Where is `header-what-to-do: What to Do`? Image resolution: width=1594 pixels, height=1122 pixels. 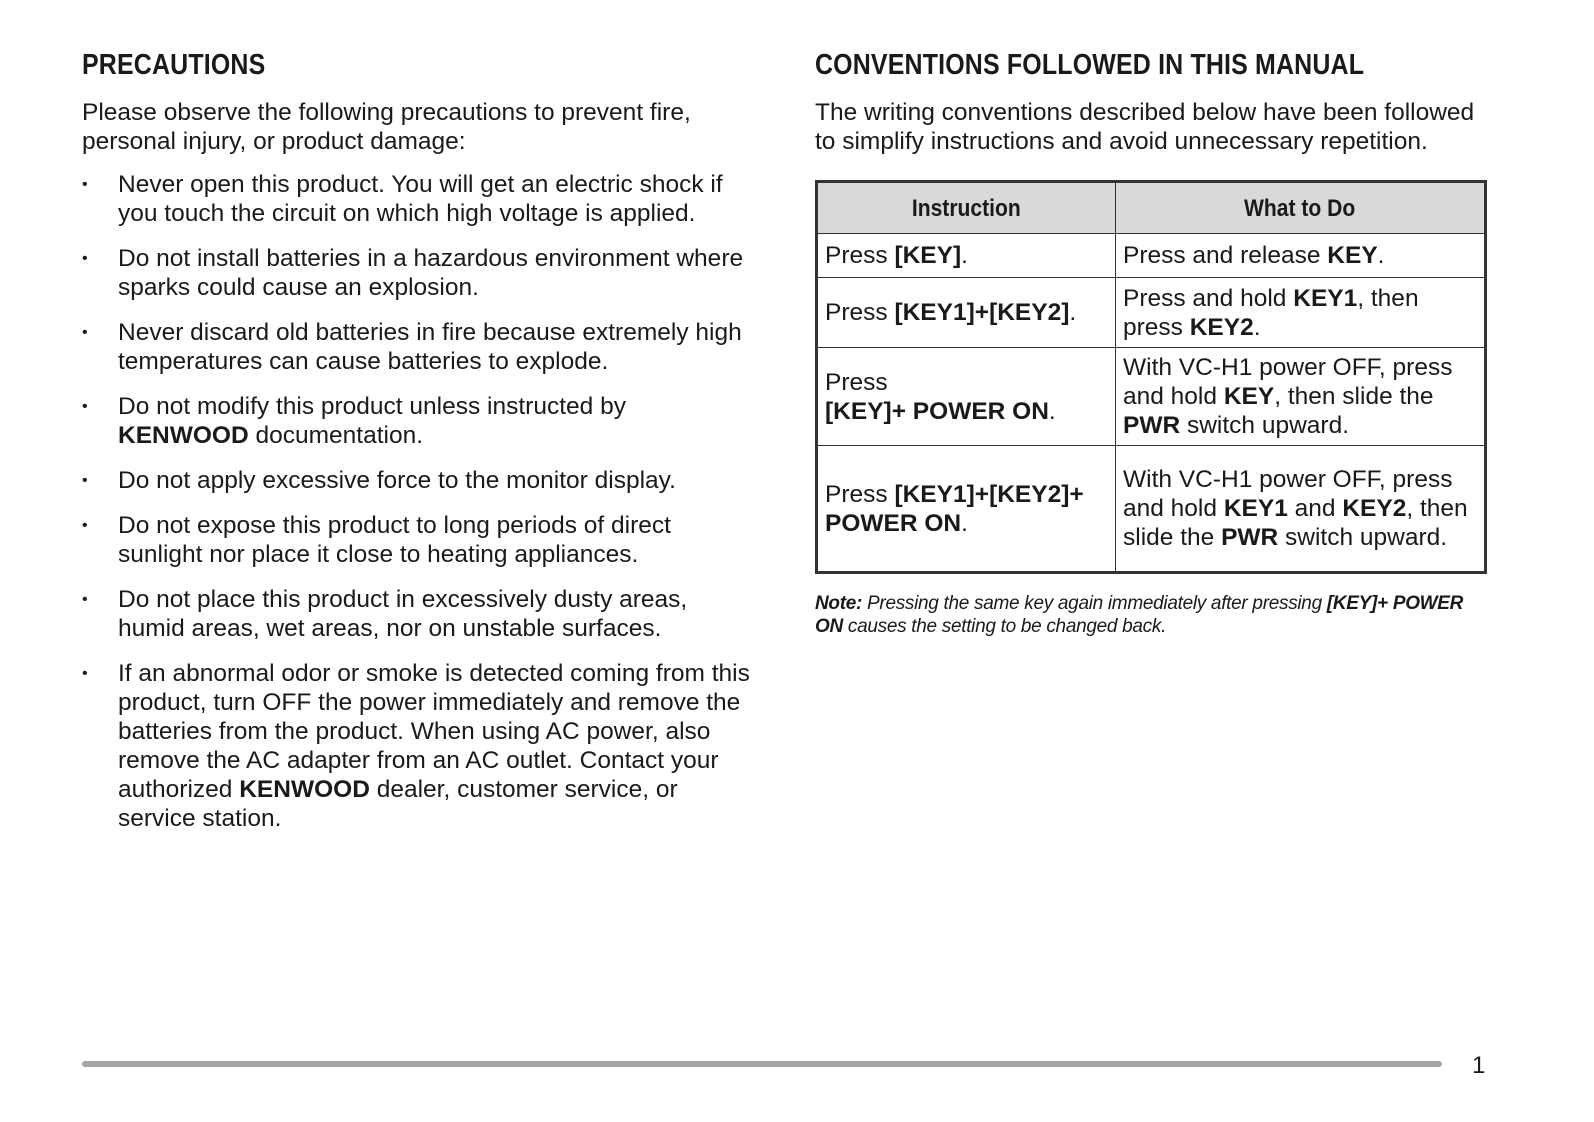 header-what-to-do: What to Do is located at coordinates (1300, 207).